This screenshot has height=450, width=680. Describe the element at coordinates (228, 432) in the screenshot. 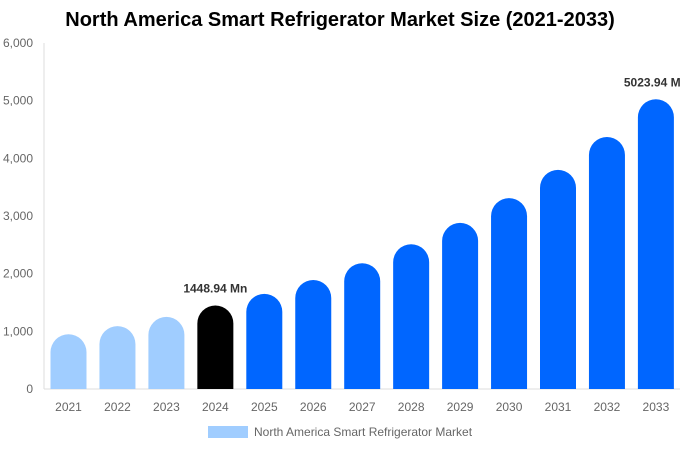

I see `legend-swatch` at that location.